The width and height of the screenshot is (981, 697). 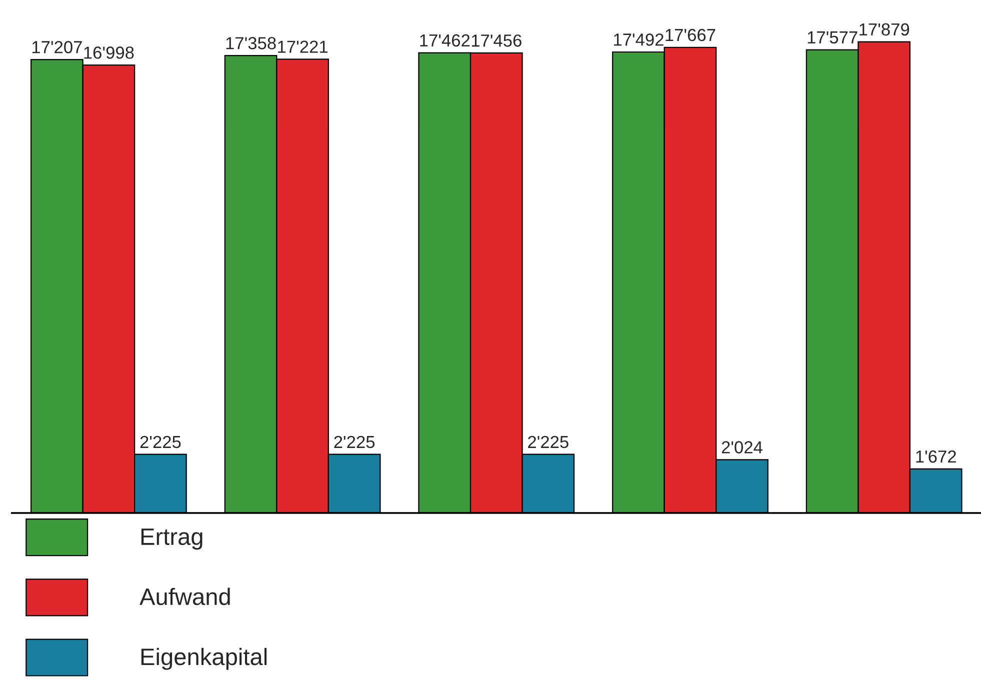 I want to click on legend-label: Aufwand, so click(x=185, y=597).